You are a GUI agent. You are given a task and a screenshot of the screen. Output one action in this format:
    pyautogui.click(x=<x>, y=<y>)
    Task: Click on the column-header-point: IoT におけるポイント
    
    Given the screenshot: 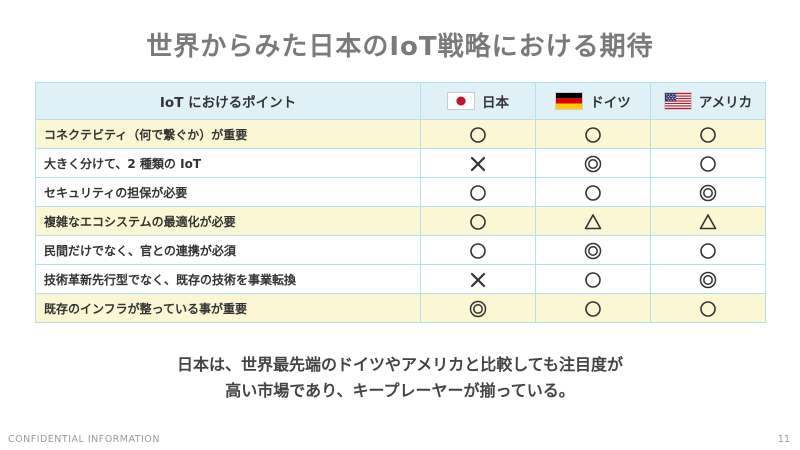 What is the action you would take?
    pyautogui.click(x=228, y=101)
    